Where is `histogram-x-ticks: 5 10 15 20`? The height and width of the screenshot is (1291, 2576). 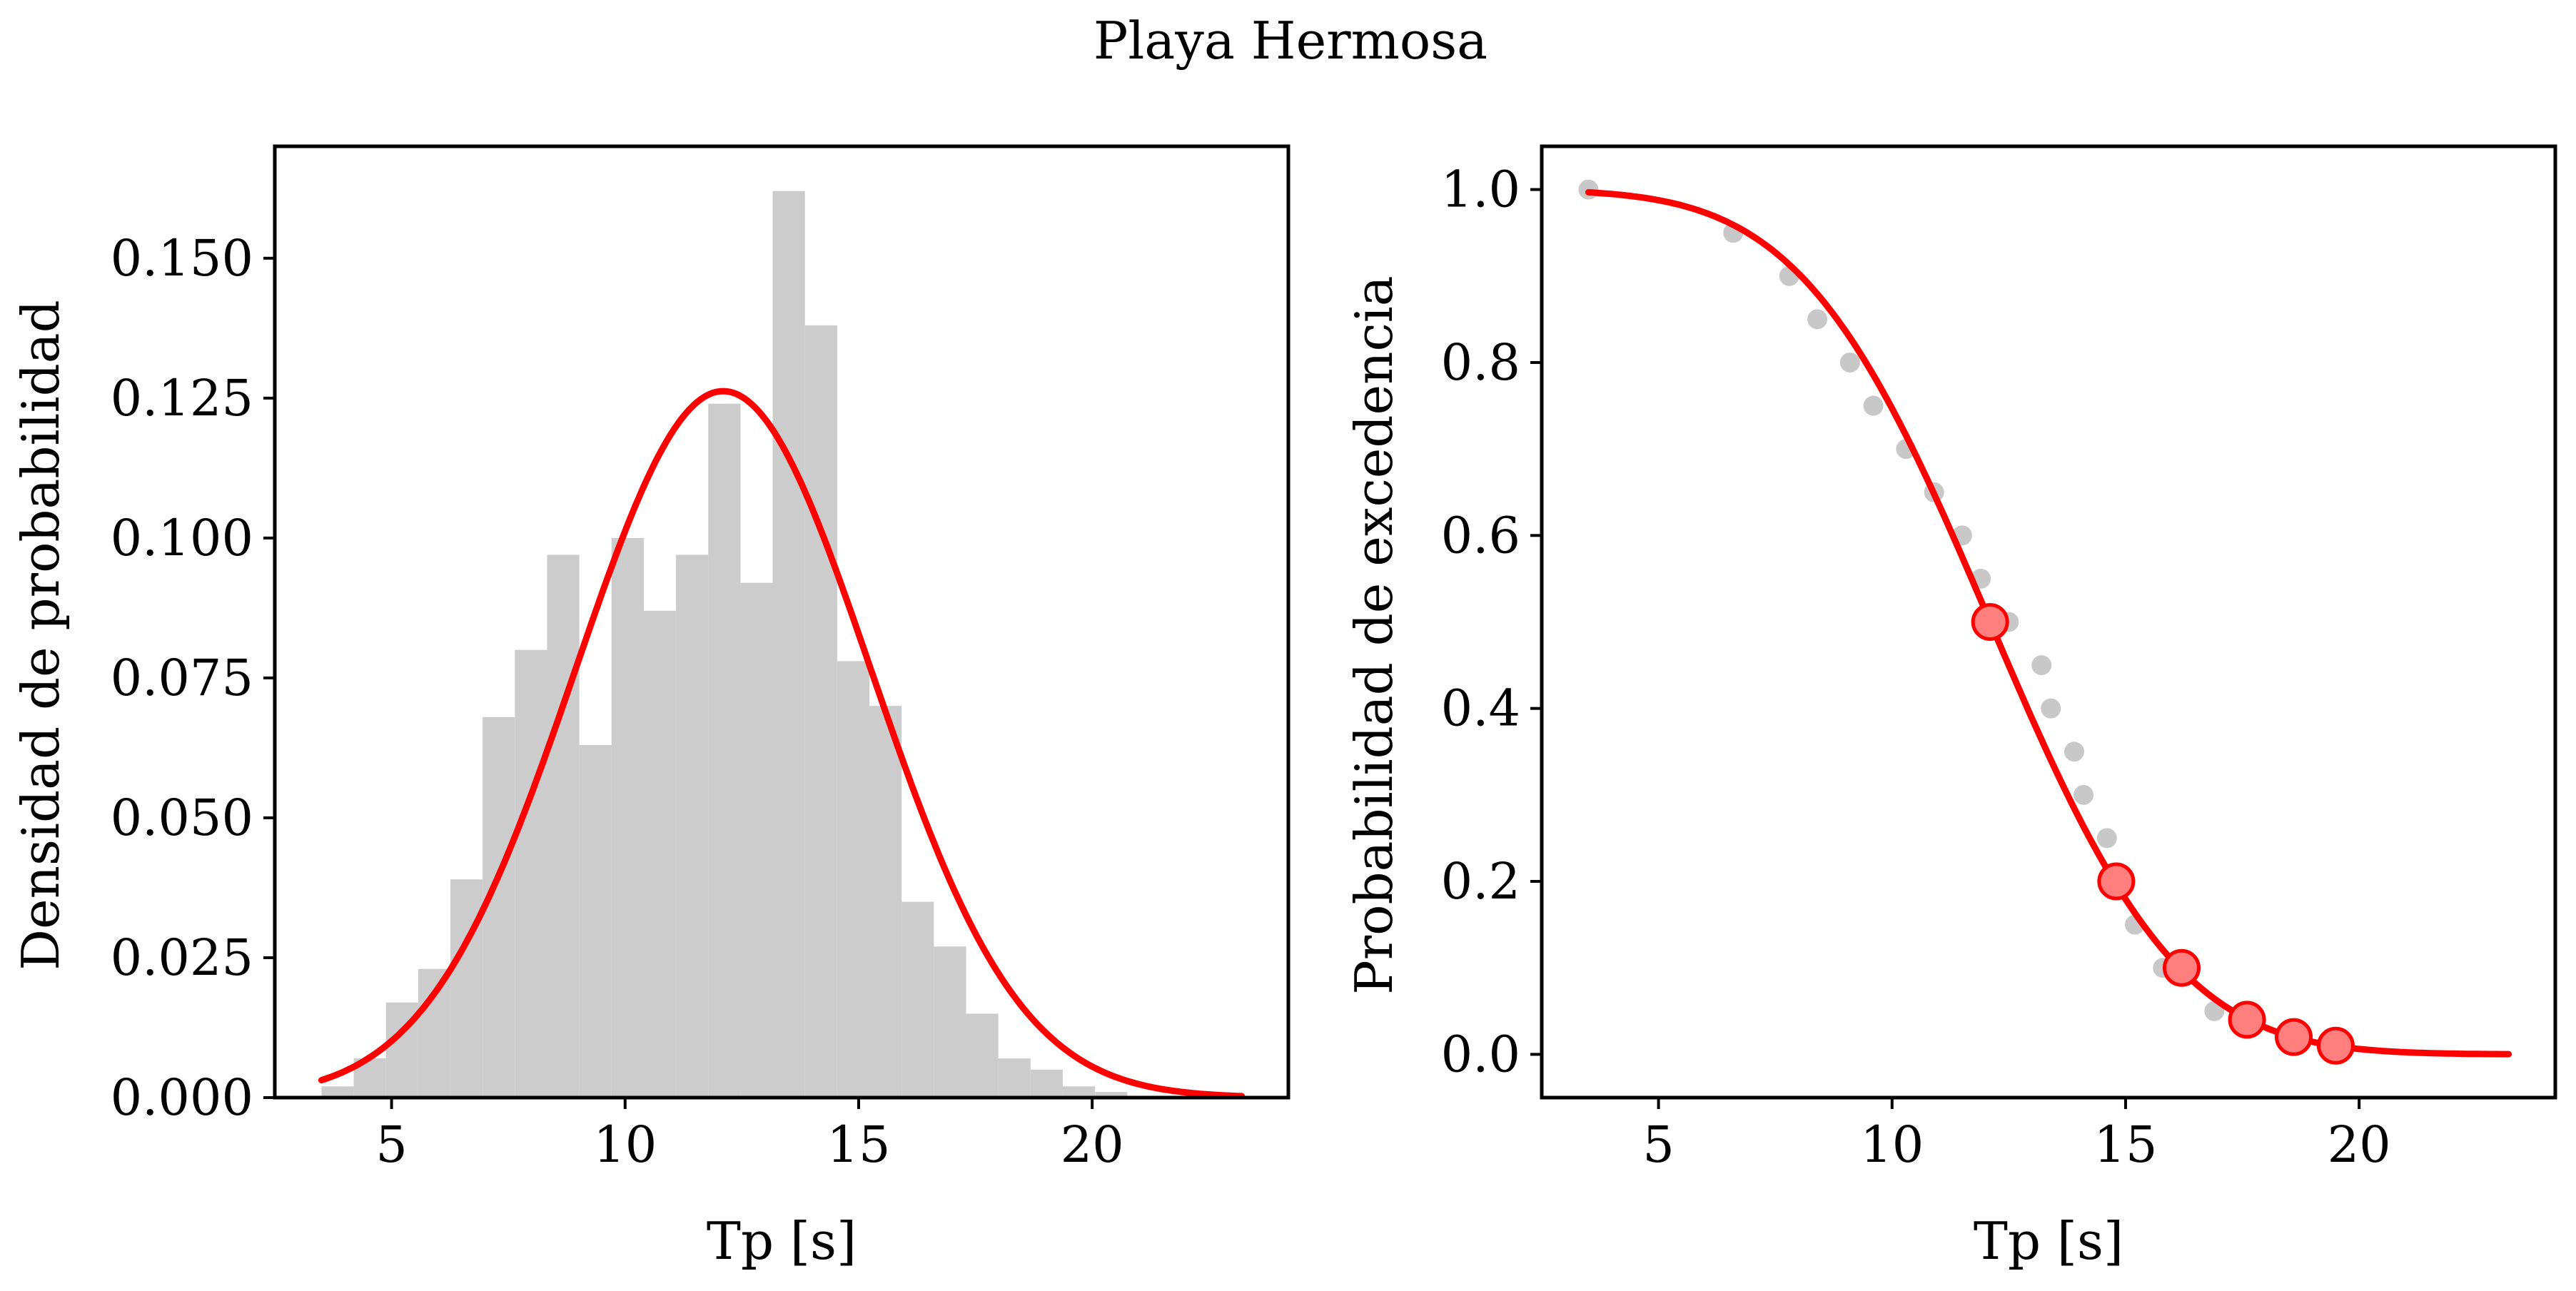
histogram-x-ticks: 5 10 15 20 is located at coordinates (749, 1136).